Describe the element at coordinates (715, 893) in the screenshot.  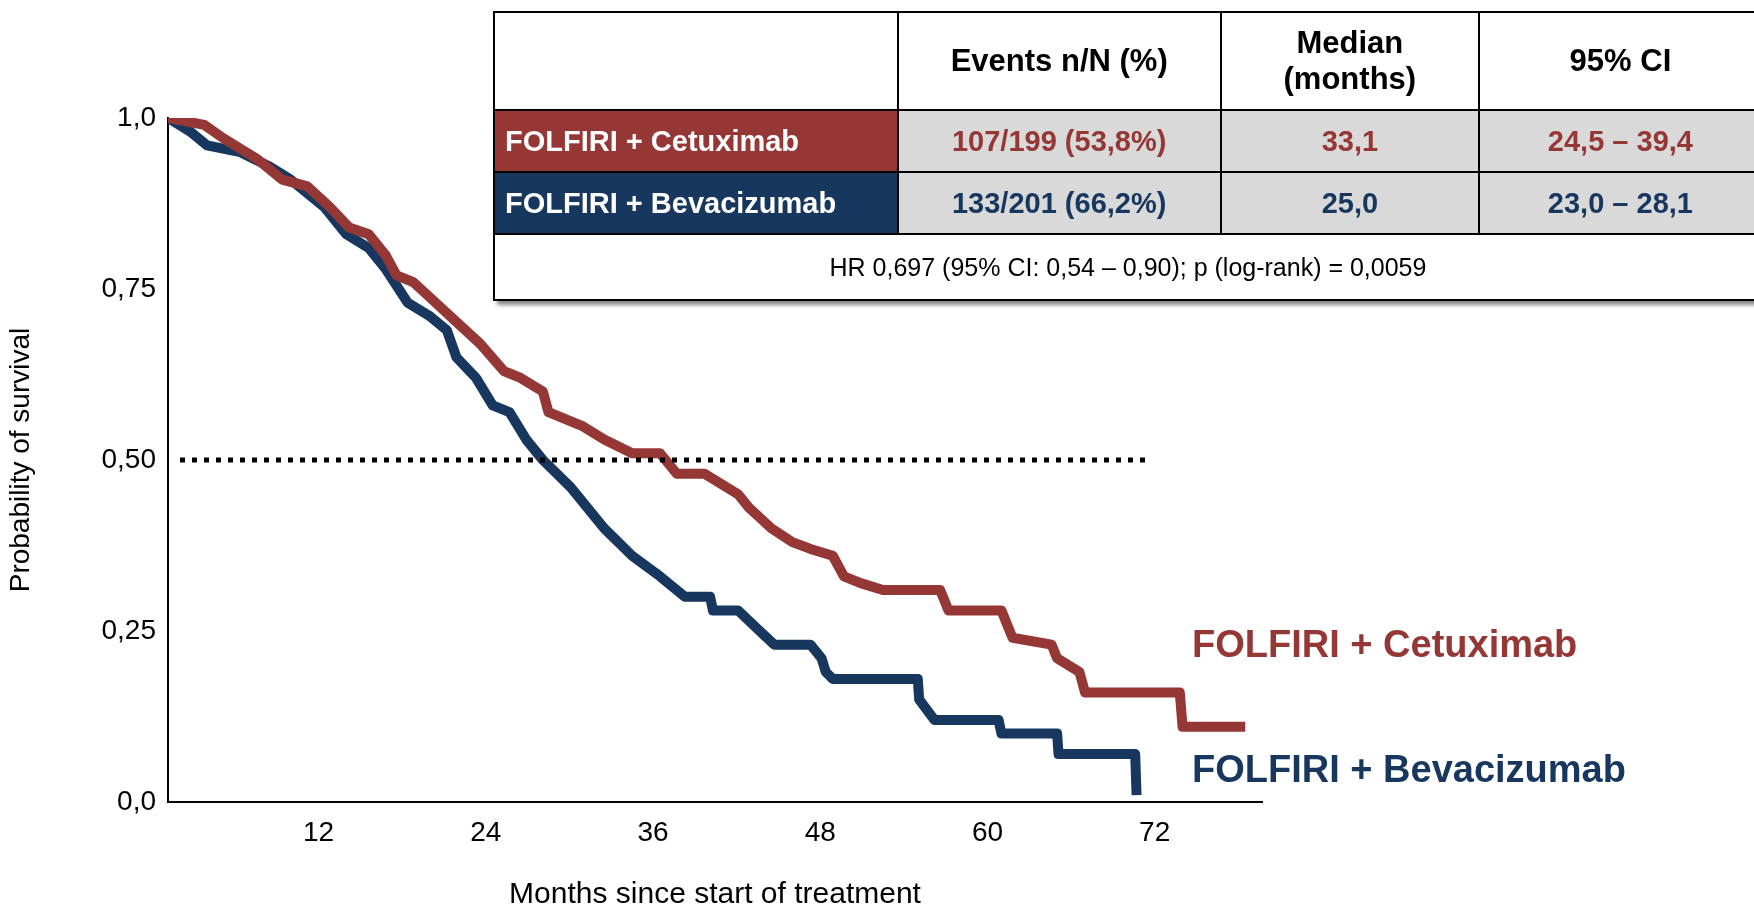
I see `x-axis-title: Months since start of treatment` at that location.